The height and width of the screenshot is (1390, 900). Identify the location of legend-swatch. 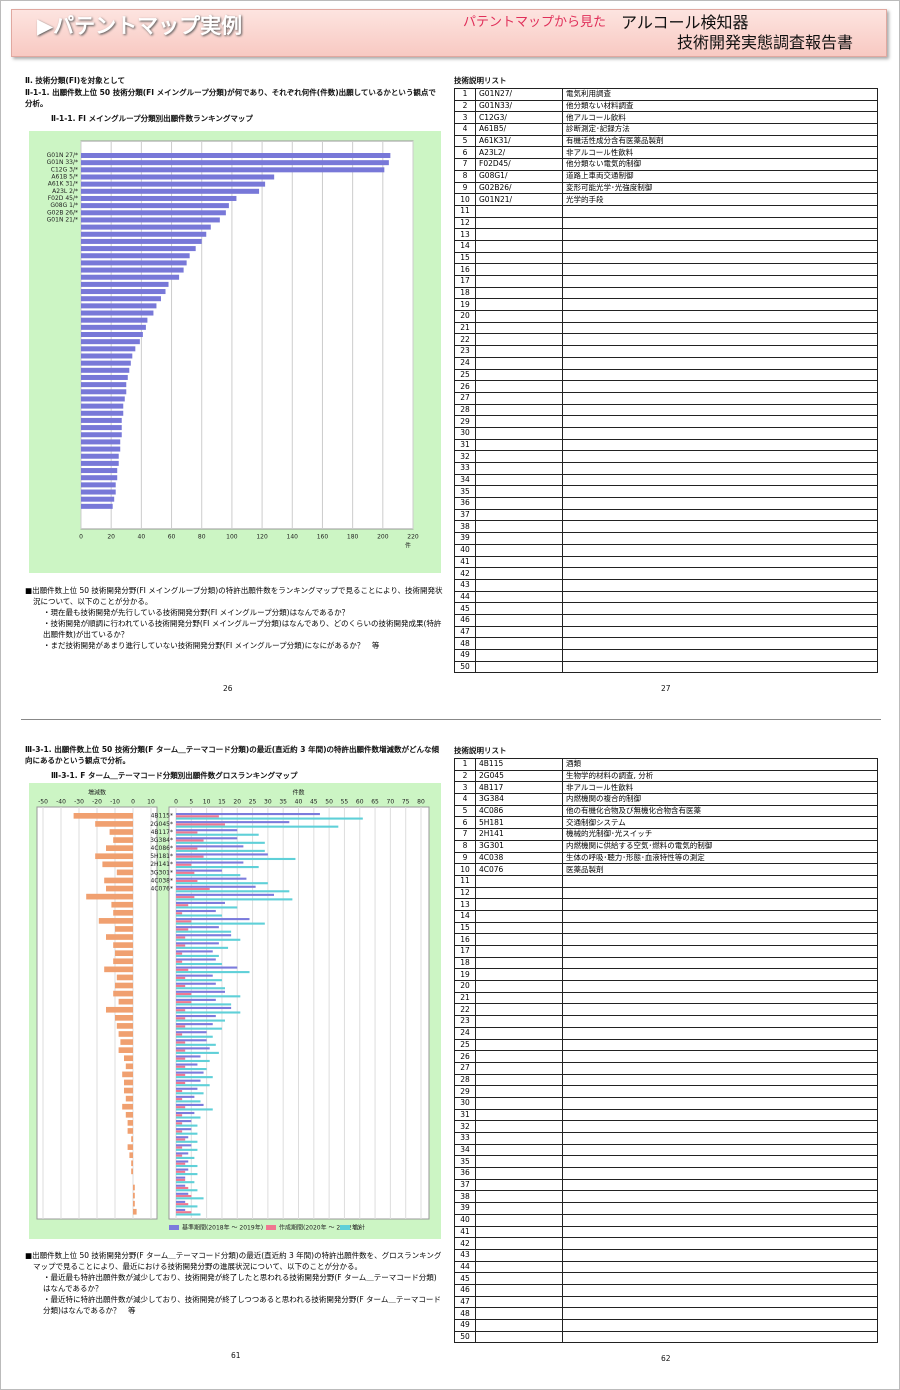
(345, 1227).